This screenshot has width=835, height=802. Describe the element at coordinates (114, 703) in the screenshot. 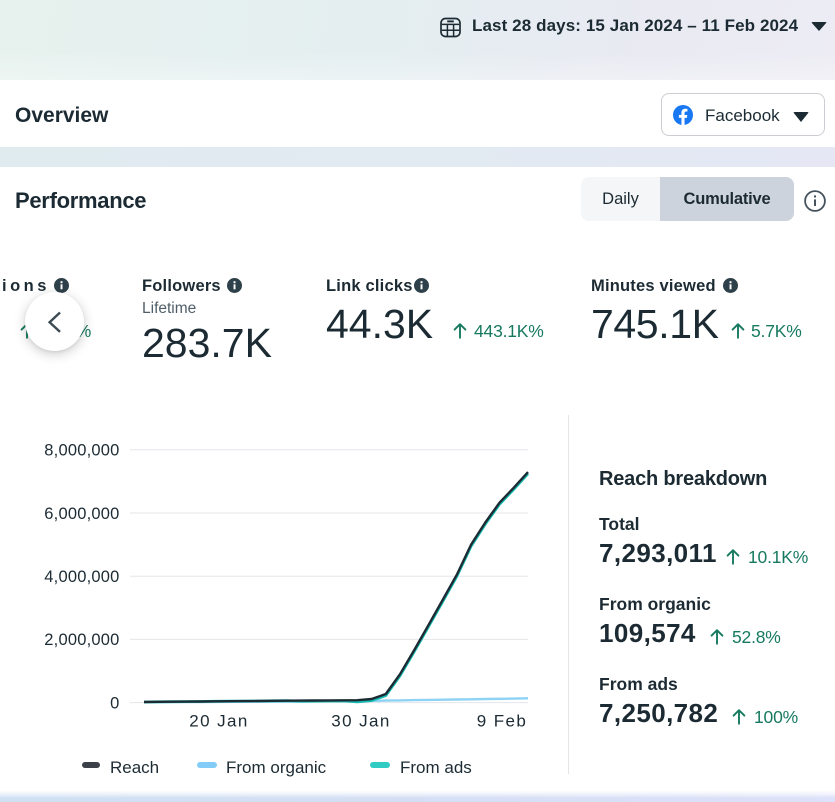

I see `svg-text: 0` at that location.